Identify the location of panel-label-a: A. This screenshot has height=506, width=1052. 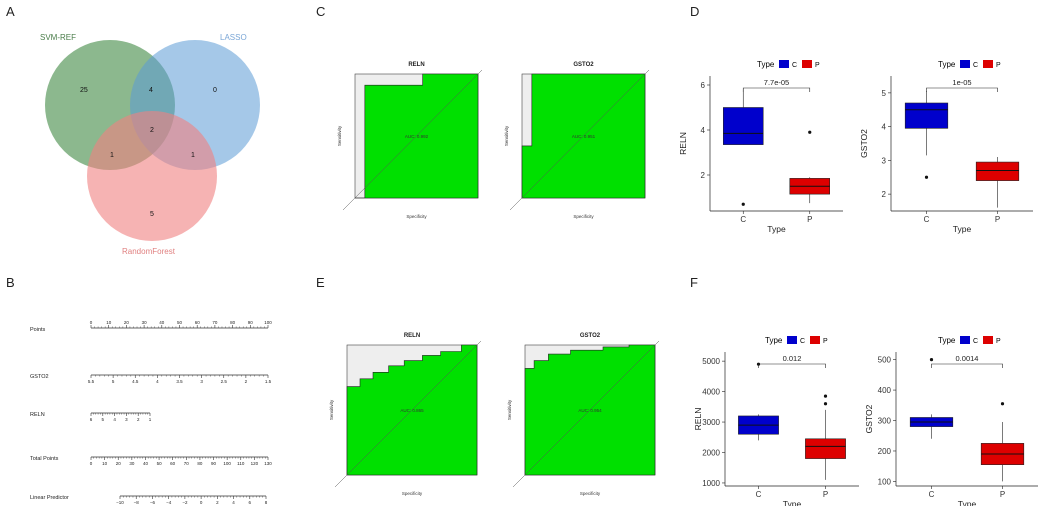
(10, 11).